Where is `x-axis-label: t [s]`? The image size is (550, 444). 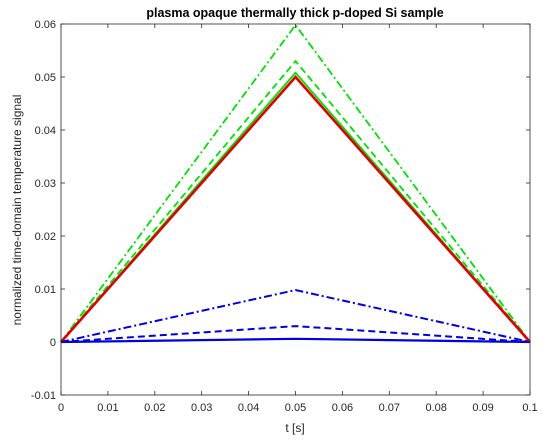 x-axis-label: t [s] is located at coordinates (294, 428).